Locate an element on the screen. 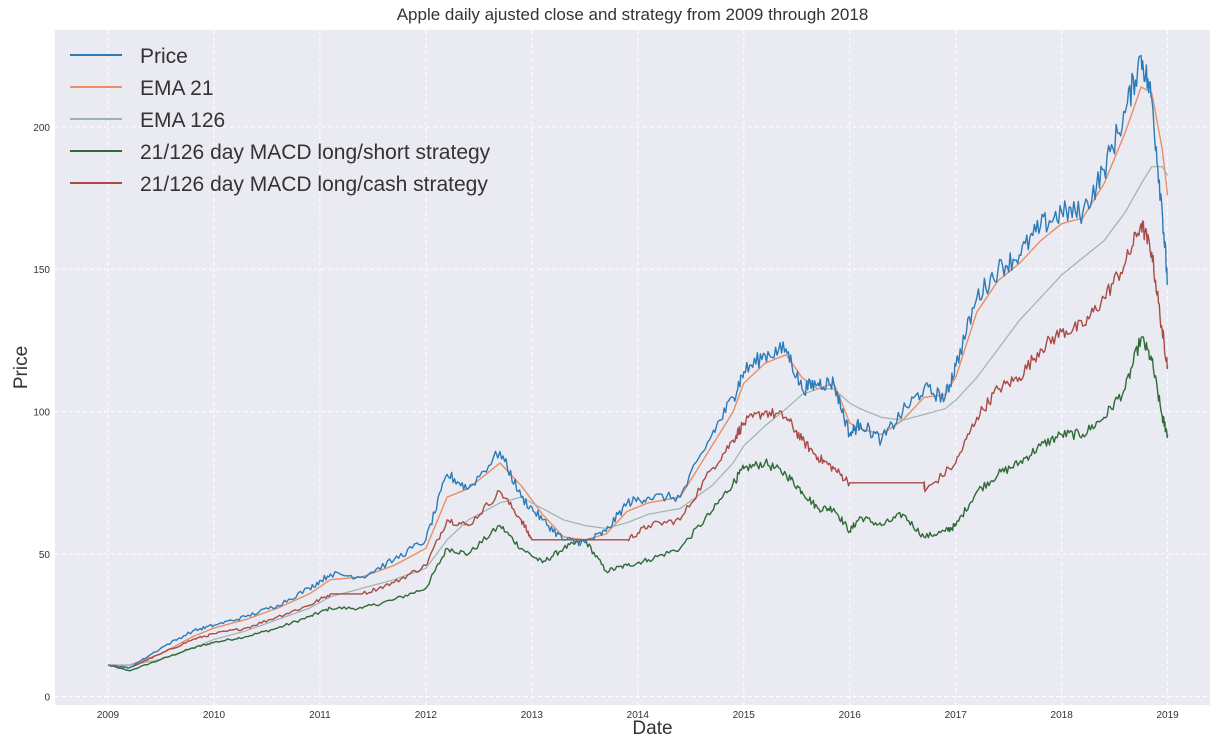  x-tick-label: 2018 is located at coordinates (1062, 715).